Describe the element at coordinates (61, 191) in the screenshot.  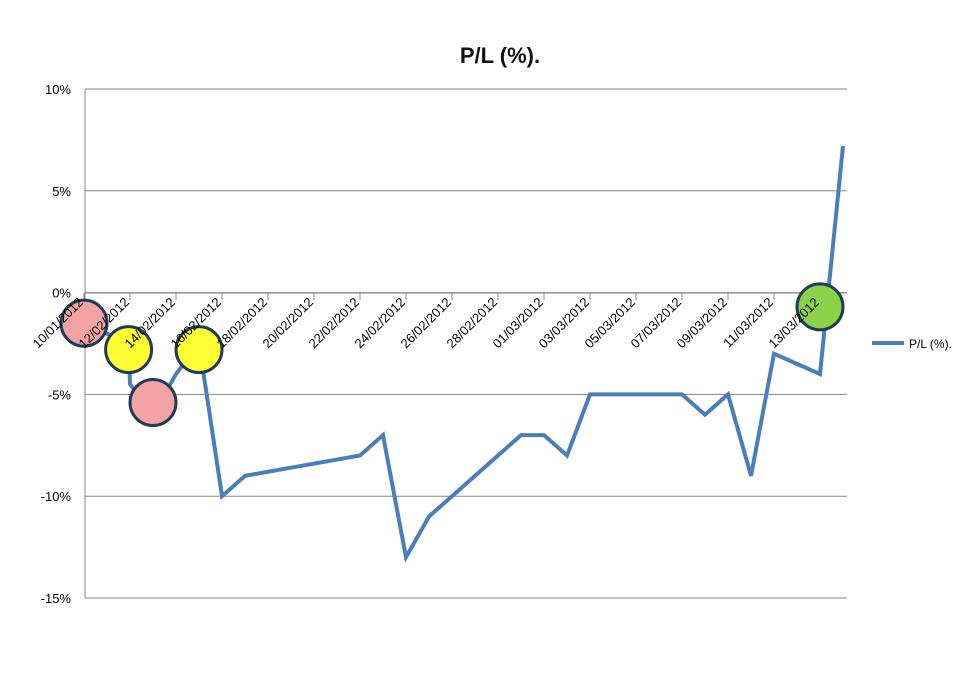
I see `y-tick-label: 5%` at that location.